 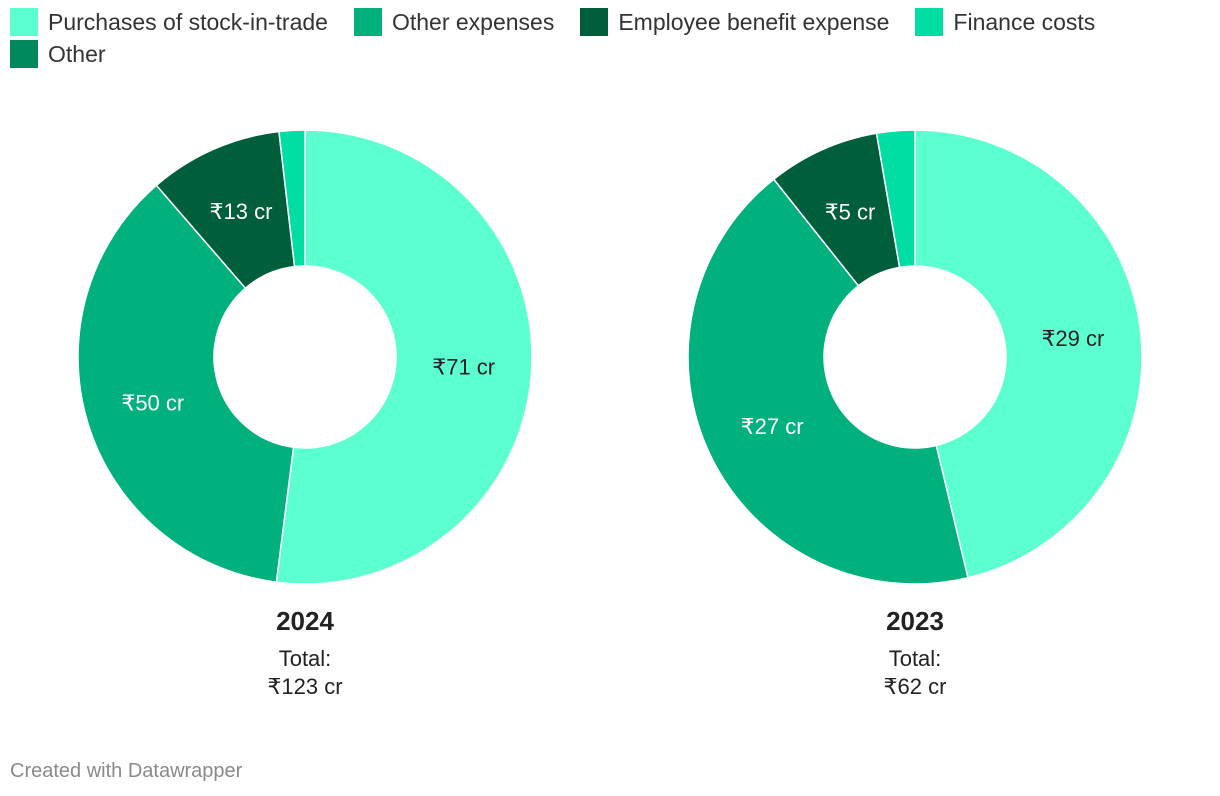 What do you see at coordinates (772, 426) in the screenshot?
I see `slice-data-label: ₹27 cr` at bounding box center [772, 426].